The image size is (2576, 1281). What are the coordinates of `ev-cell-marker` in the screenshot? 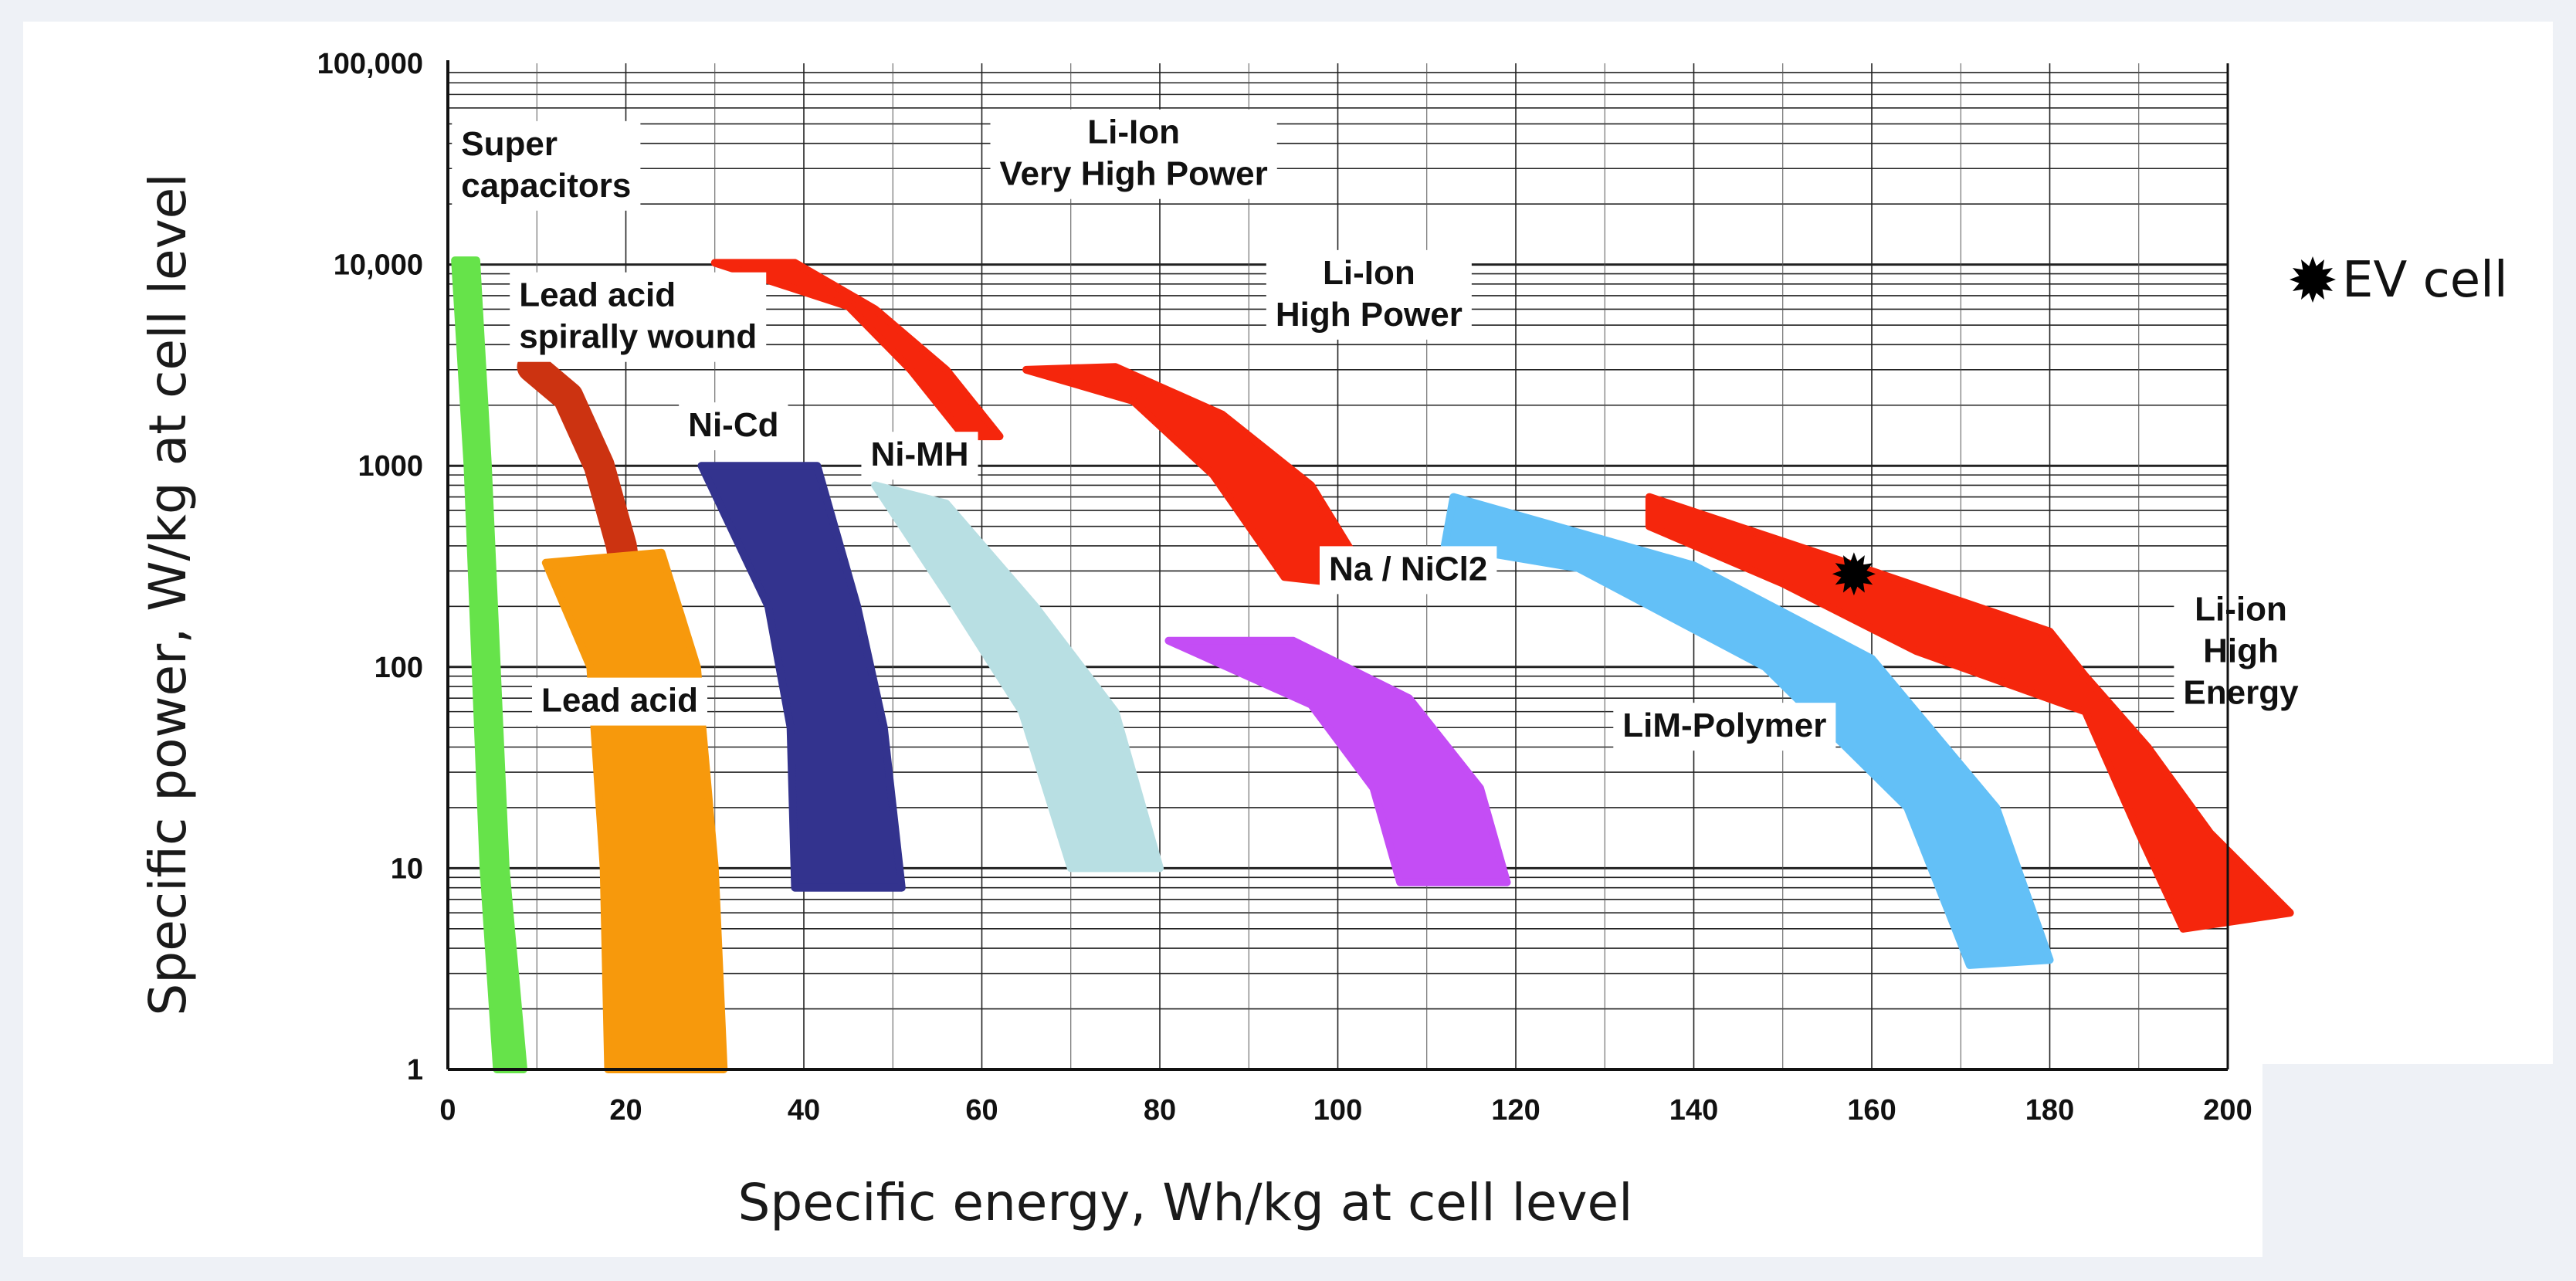 It's located at (1854, 574).